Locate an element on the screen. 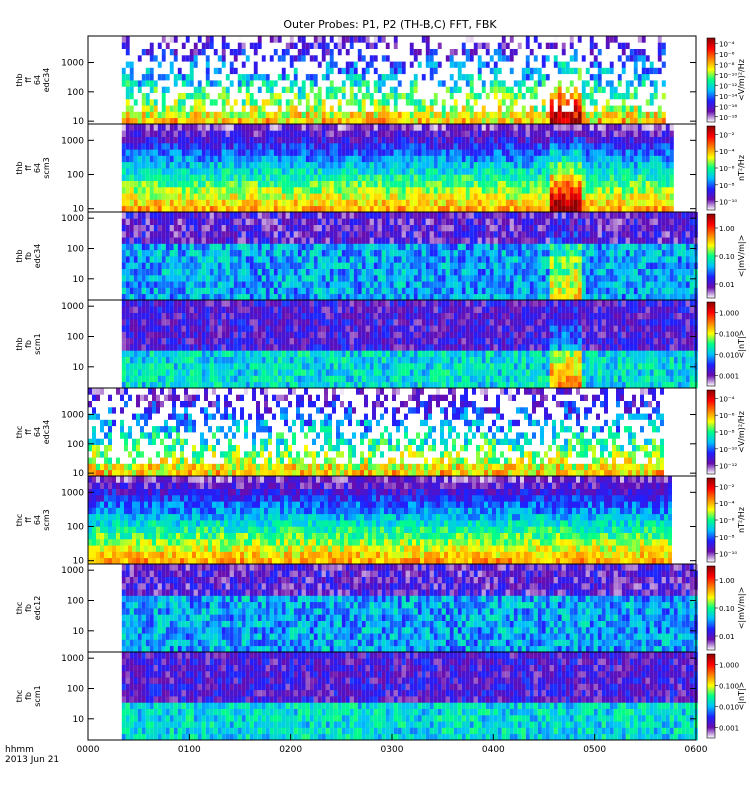 The width and height of the screenshot is (750, 800). panel-label-rate: edc12 is located at coordinates (37, 608).